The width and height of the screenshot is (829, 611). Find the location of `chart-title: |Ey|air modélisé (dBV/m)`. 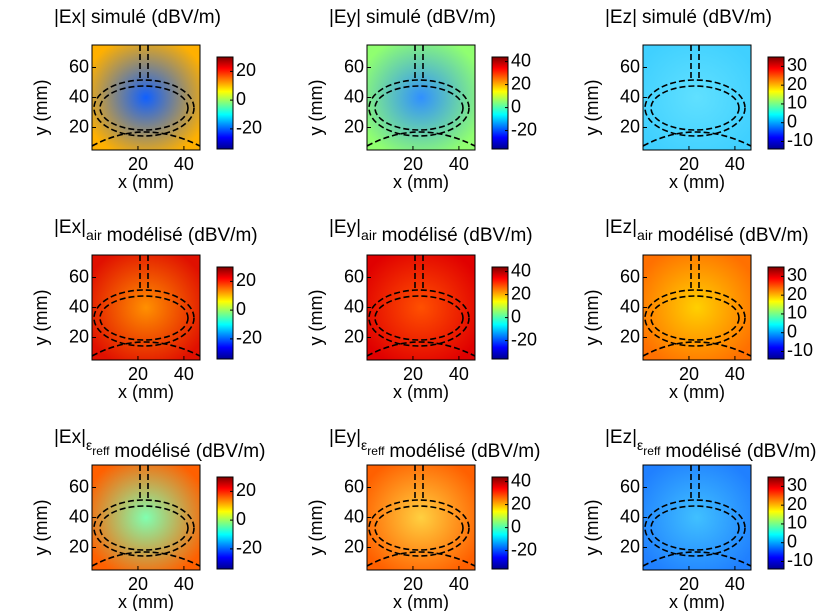

chart-title: |Ey|air modélisé (dBV/m) is located at coordinates (431, 231).